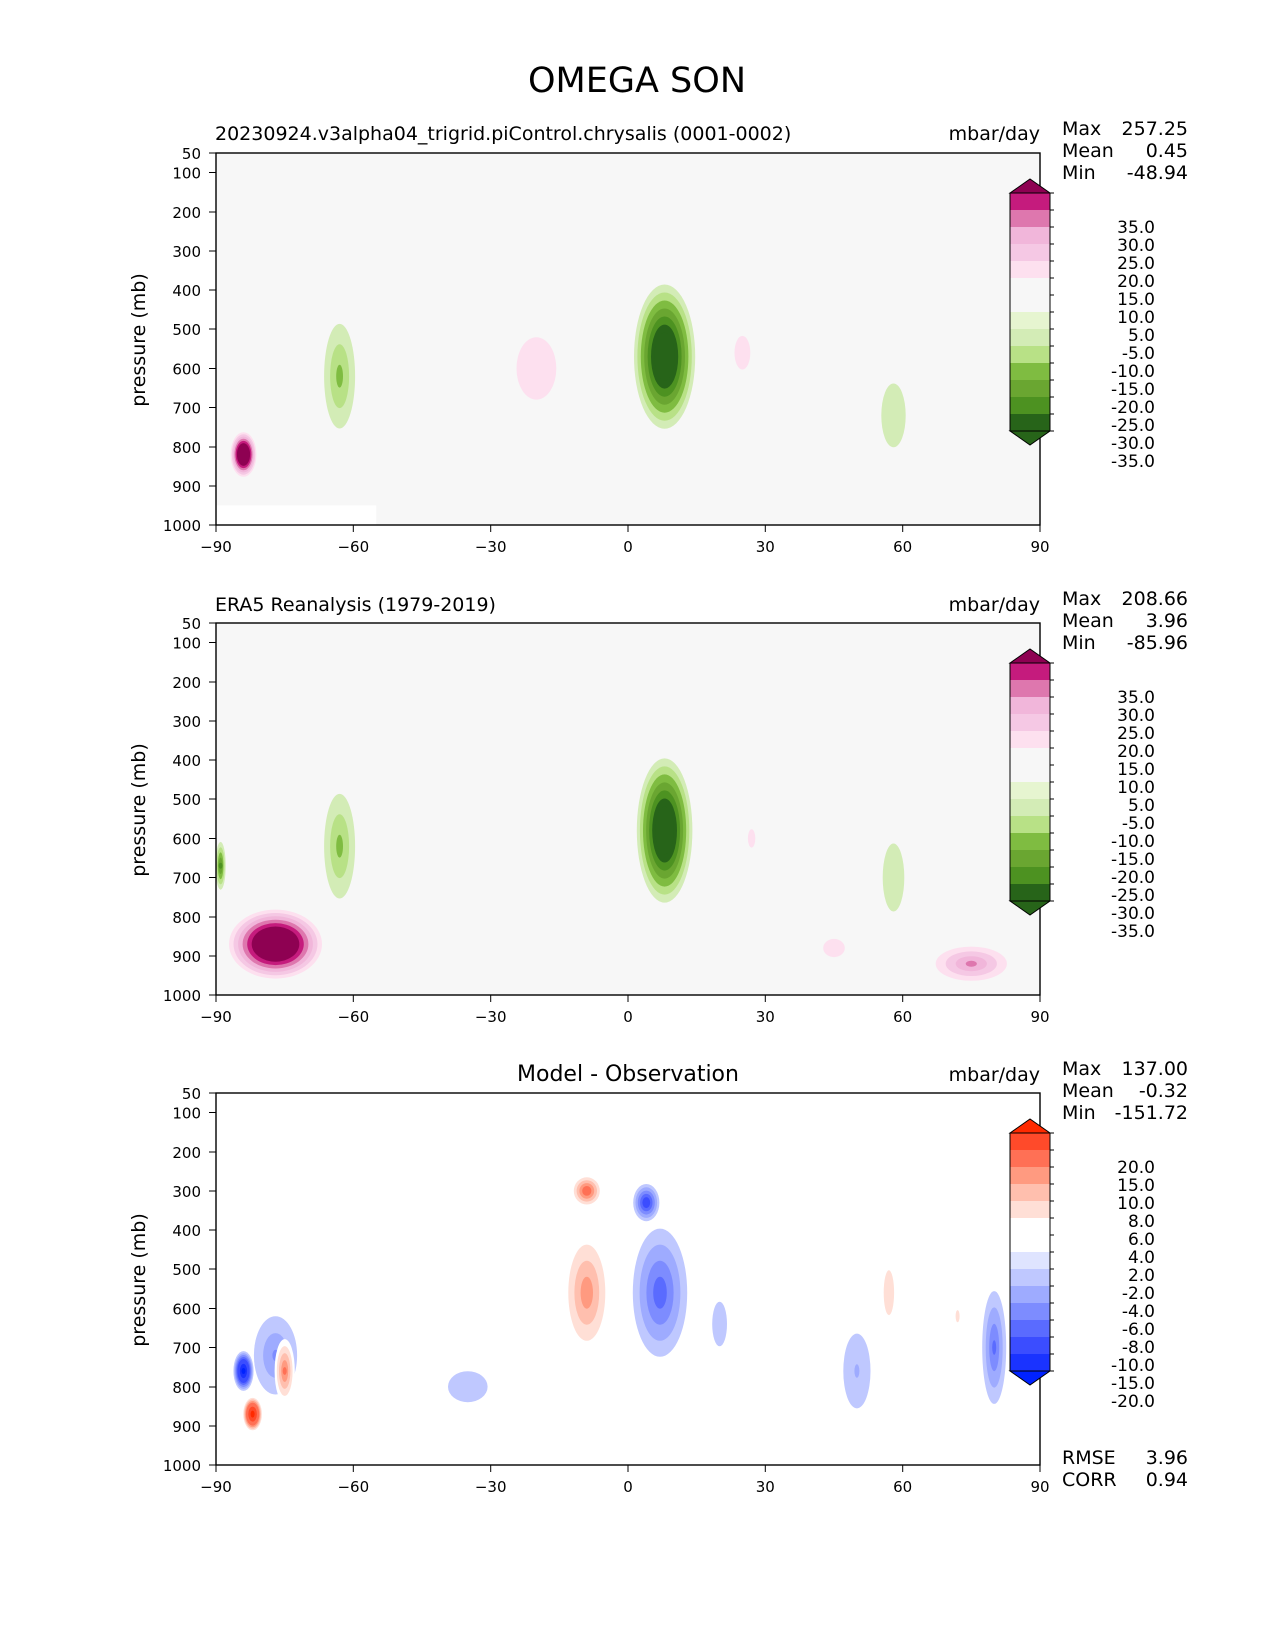 This screenshot has height=1650, width=1275. Describe the element at coordinates (1133, 914) in the screenshot. I see `colorbar-level-label: -30.0` at that location.